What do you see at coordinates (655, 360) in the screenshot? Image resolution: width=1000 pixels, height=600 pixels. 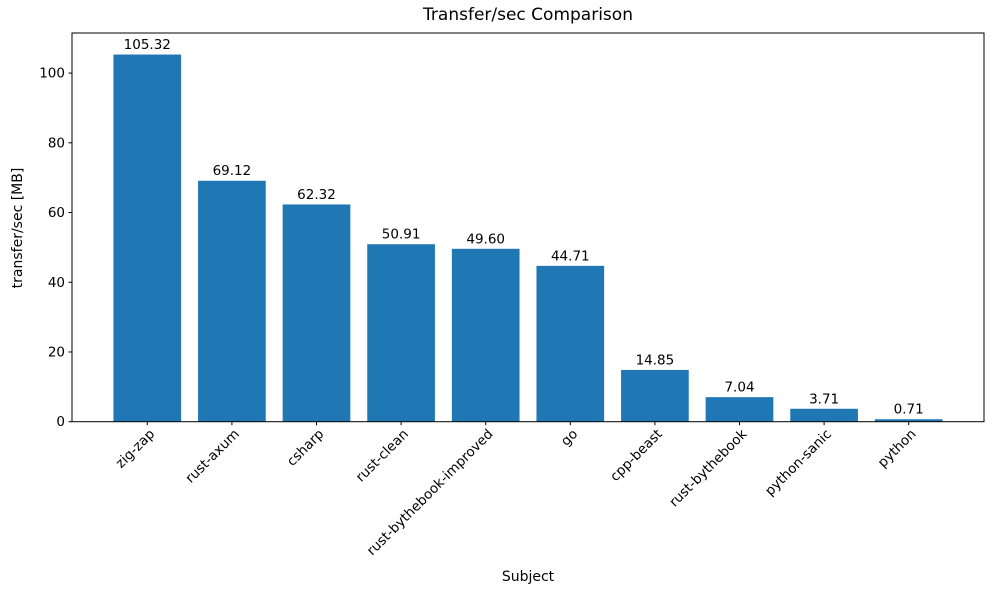 I see `bar-value-label: 14.85` at bounding box center [655, 360].